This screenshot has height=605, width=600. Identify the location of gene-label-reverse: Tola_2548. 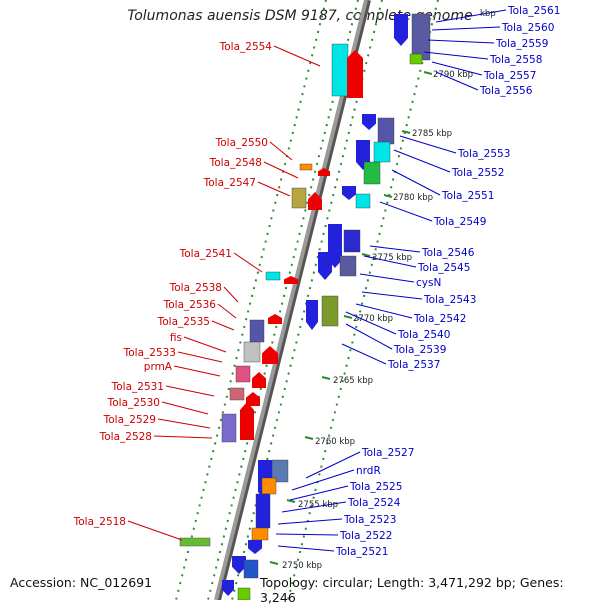
(235, 163).